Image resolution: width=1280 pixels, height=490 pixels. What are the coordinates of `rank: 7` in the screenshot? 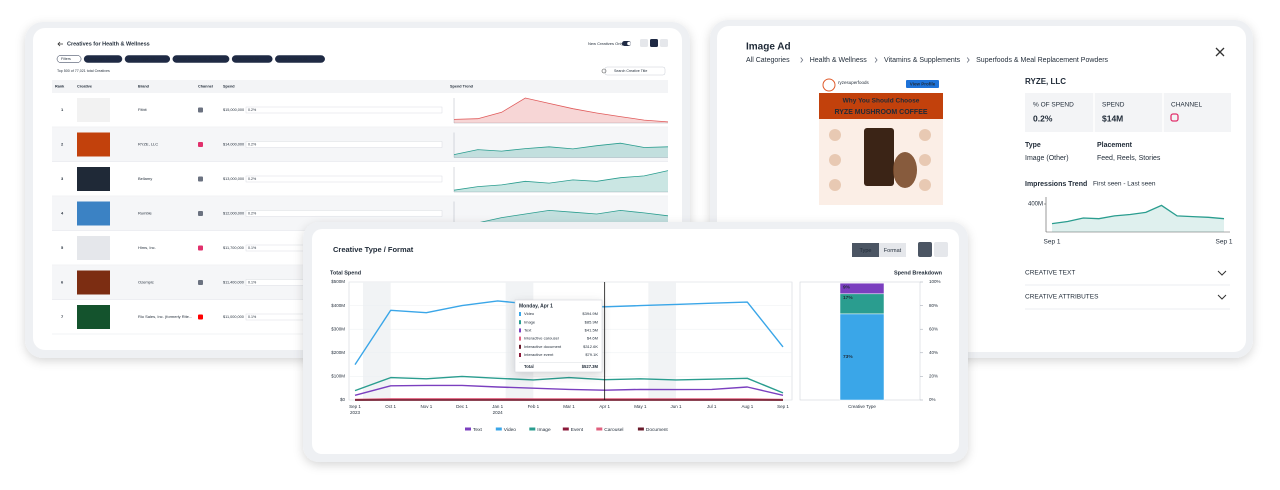 It's located at (62, 316).